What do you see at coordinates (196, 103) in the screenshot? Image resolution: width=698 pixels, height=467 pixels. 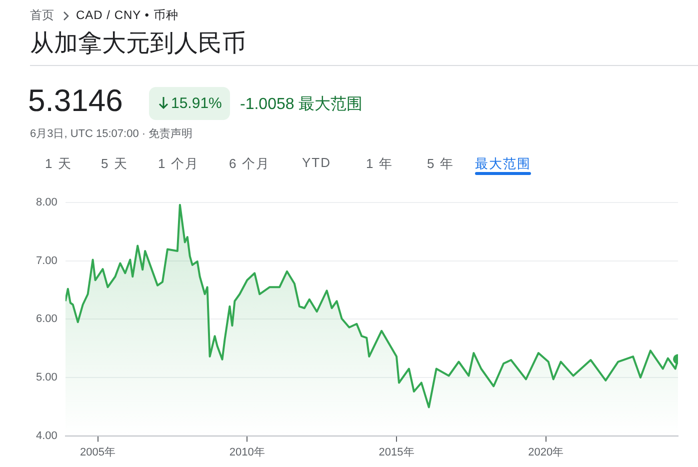 I see `text: 15.91%` at bounding box center [196, 103].